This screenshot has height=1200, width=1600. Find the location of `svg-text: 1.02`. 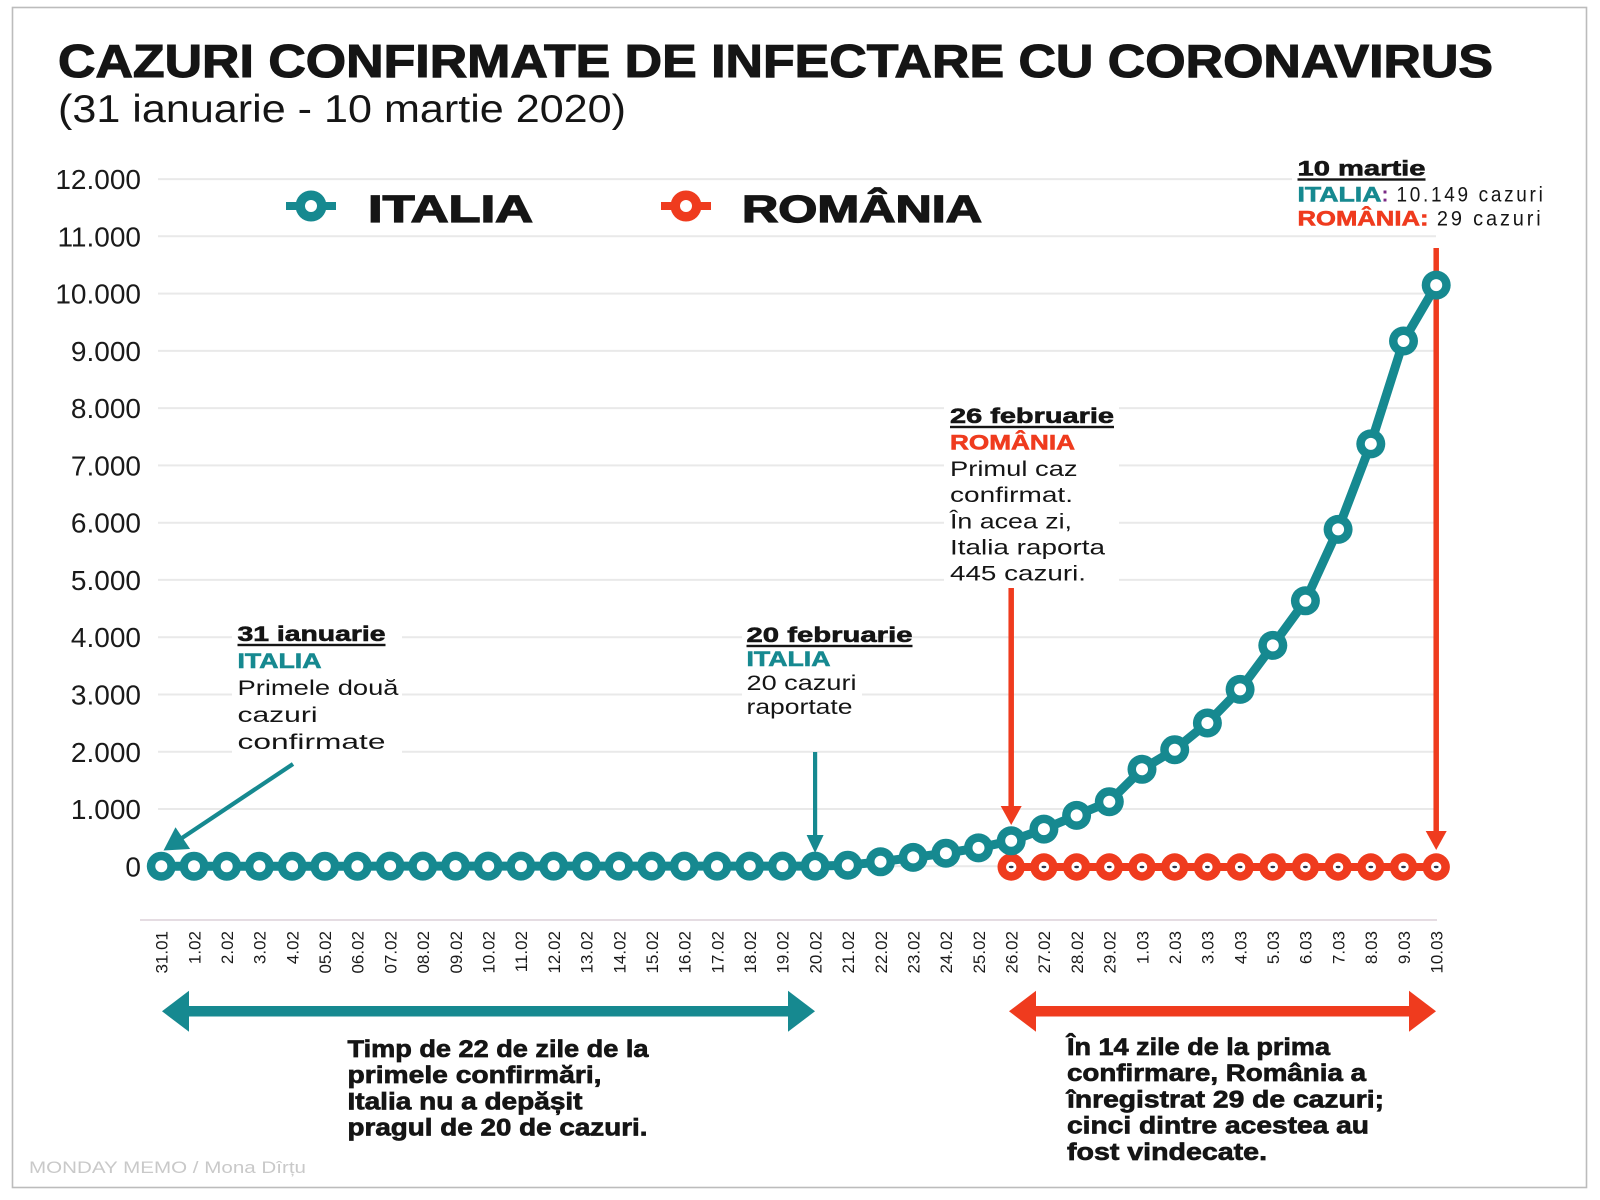

svg-text: 1.02 is located at coordinates (194, 947).